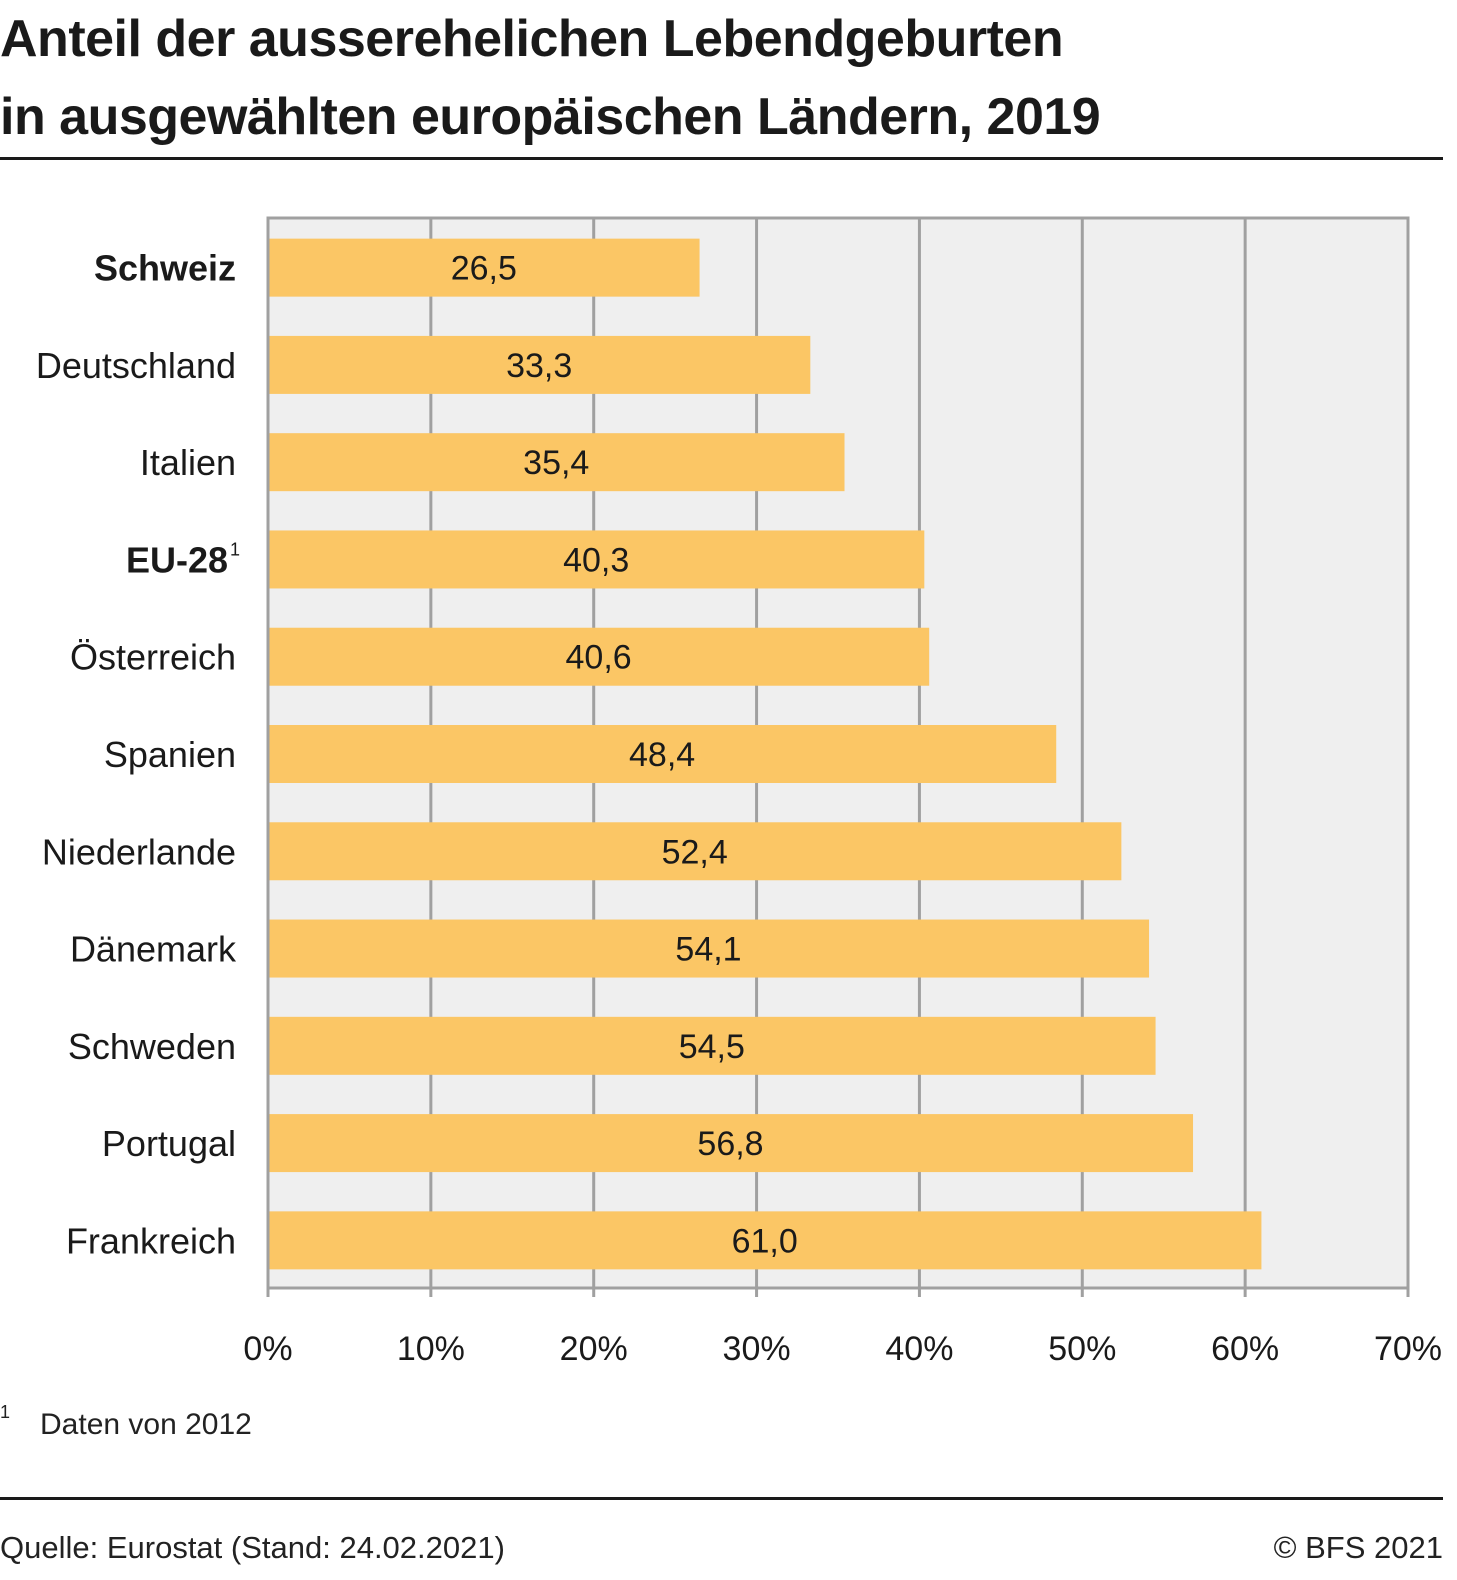  I want to click on x-tick-label-40: 40%, so click(919, 1349).